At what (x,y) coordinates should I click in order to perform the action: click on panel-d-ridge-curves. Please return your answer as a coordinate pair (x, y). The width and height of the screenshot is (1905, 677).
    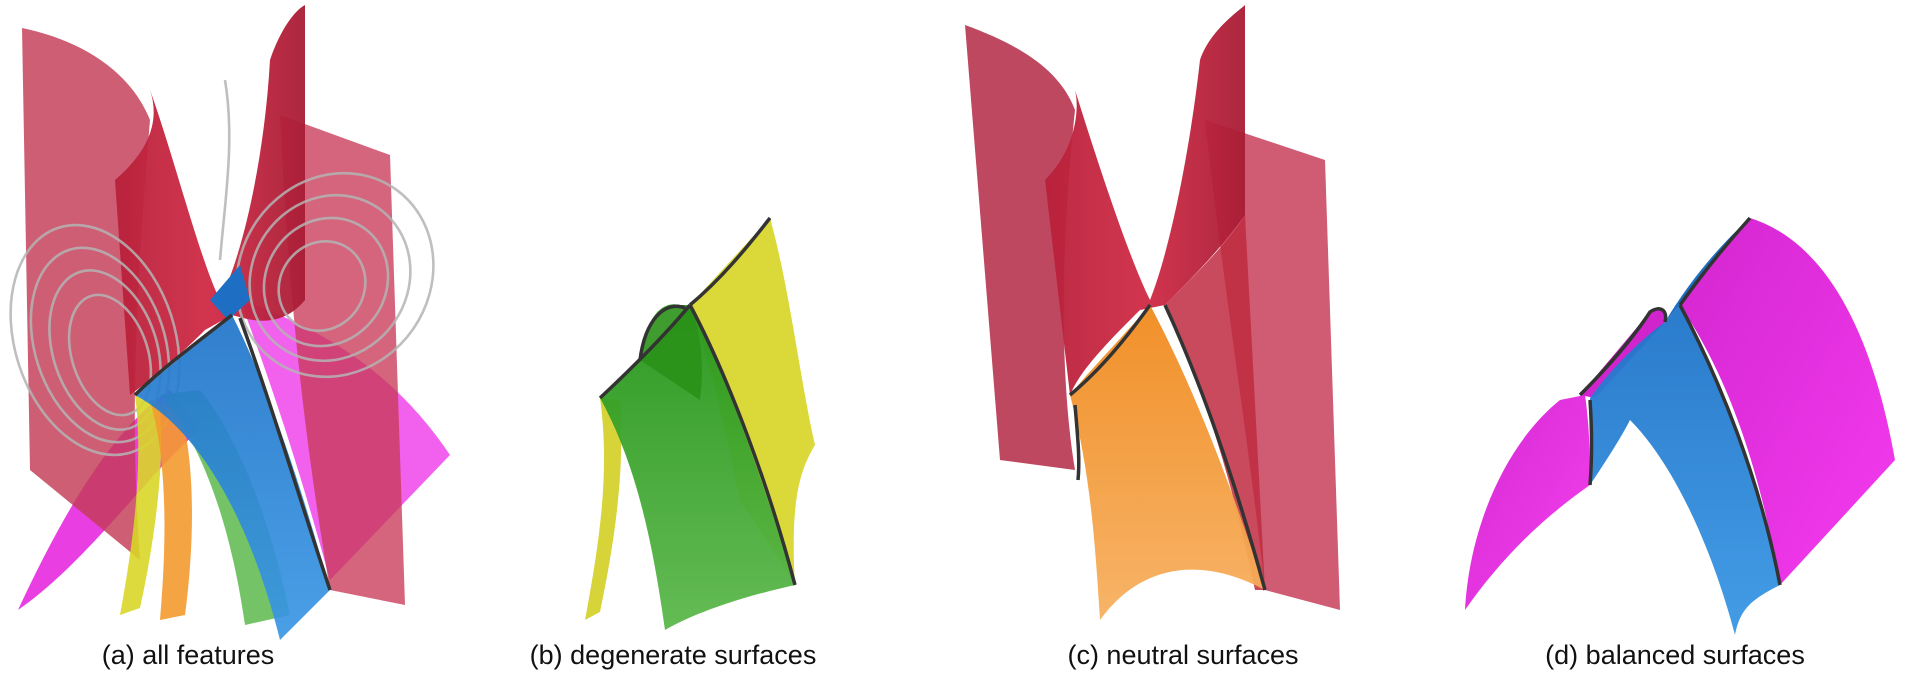
    Looking at the image, I should click on (1680, 401).